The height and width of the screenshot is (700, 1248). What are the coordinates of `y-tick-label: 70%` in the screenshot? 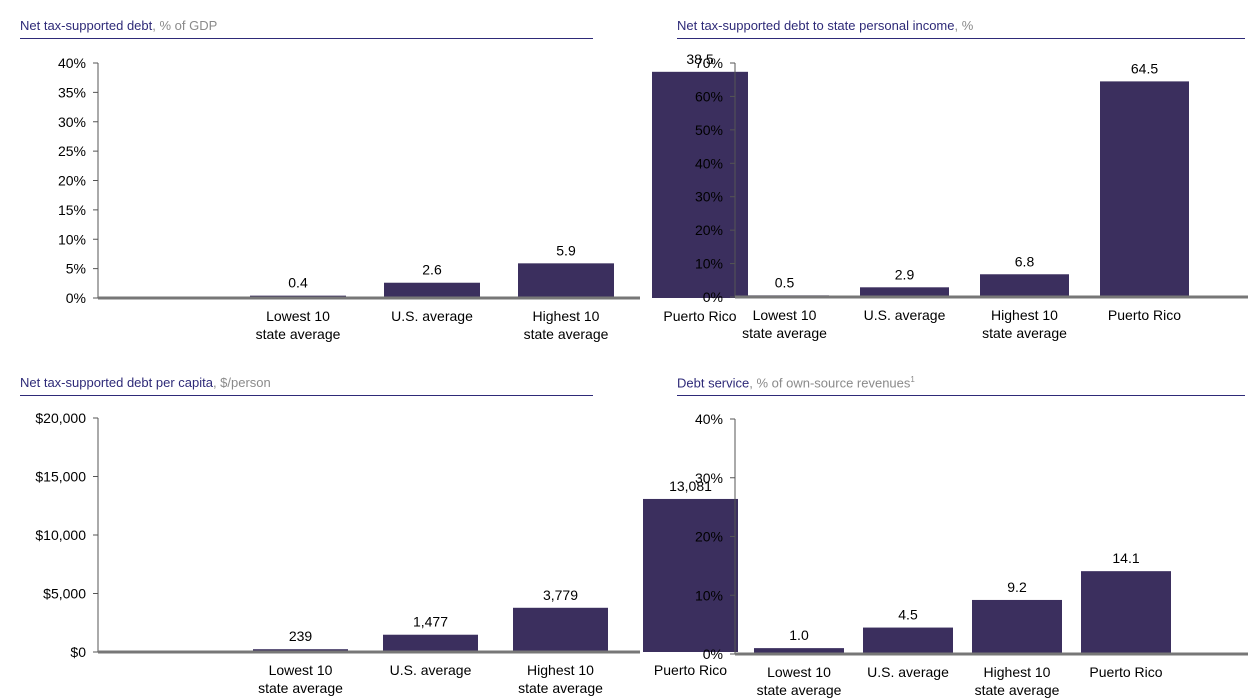 It's located at (709, 63).